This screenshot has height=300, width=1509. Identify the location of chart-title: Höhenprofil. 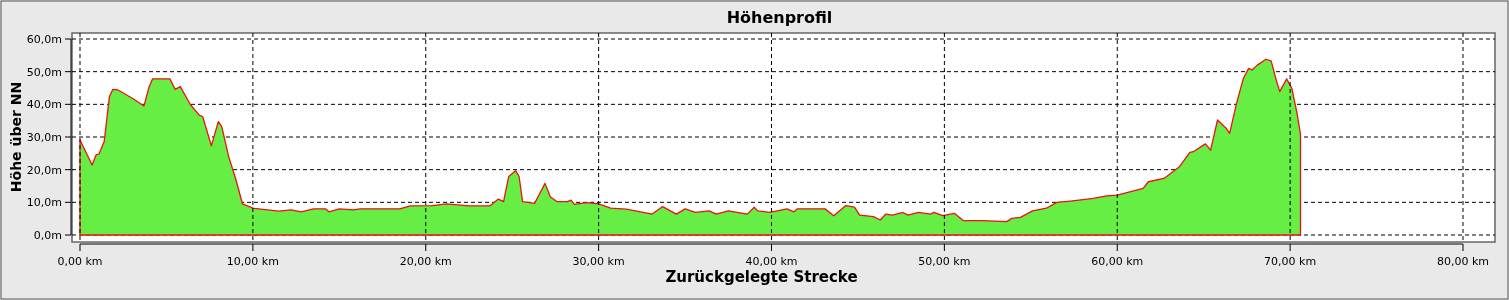
(779, 17).